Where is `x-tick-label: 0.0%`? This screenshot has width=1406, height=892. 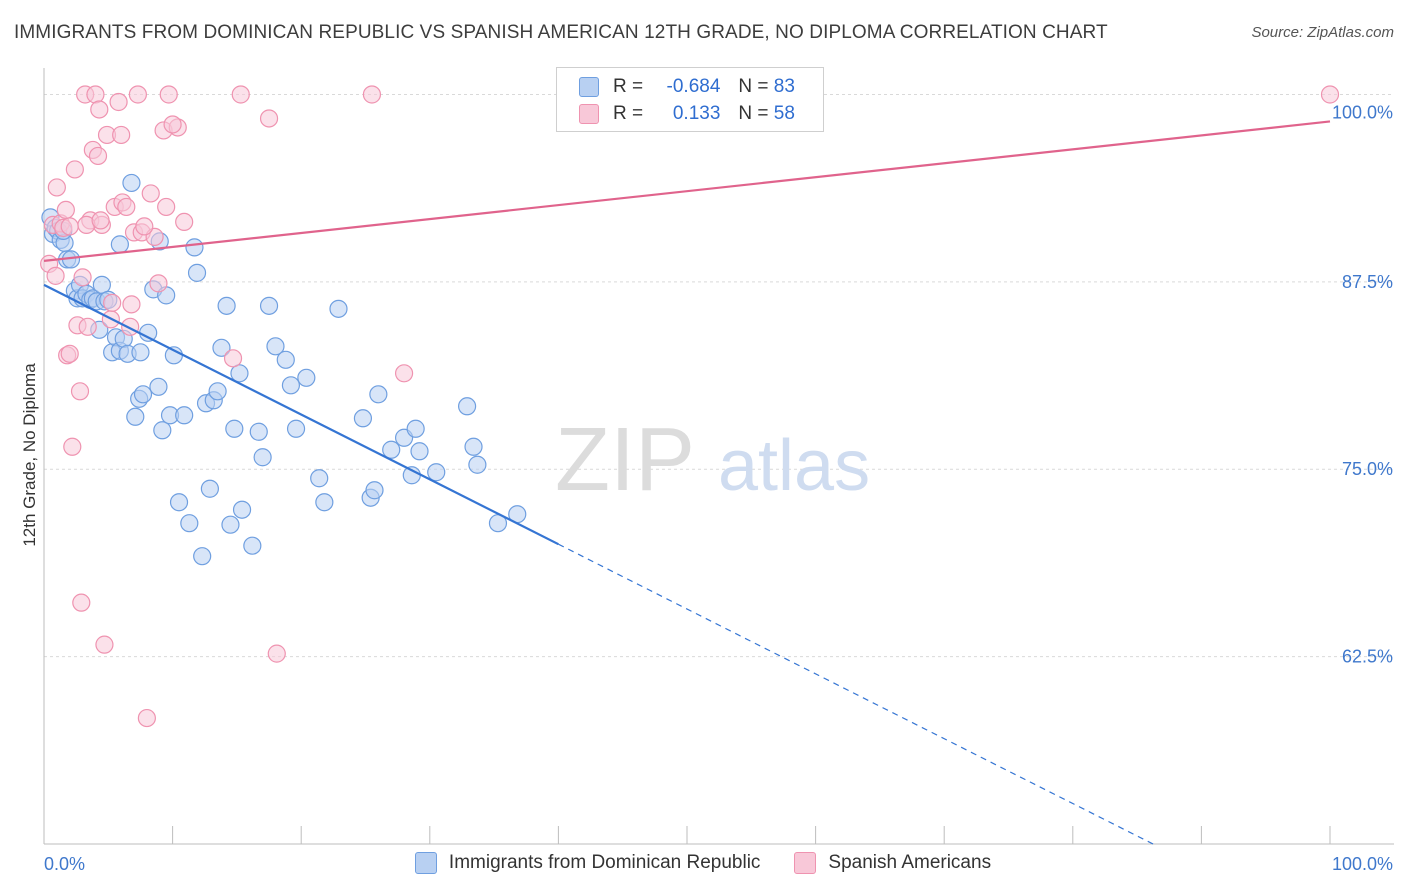
x-tick-label: 0.0% is located at coordinates (64, 864).